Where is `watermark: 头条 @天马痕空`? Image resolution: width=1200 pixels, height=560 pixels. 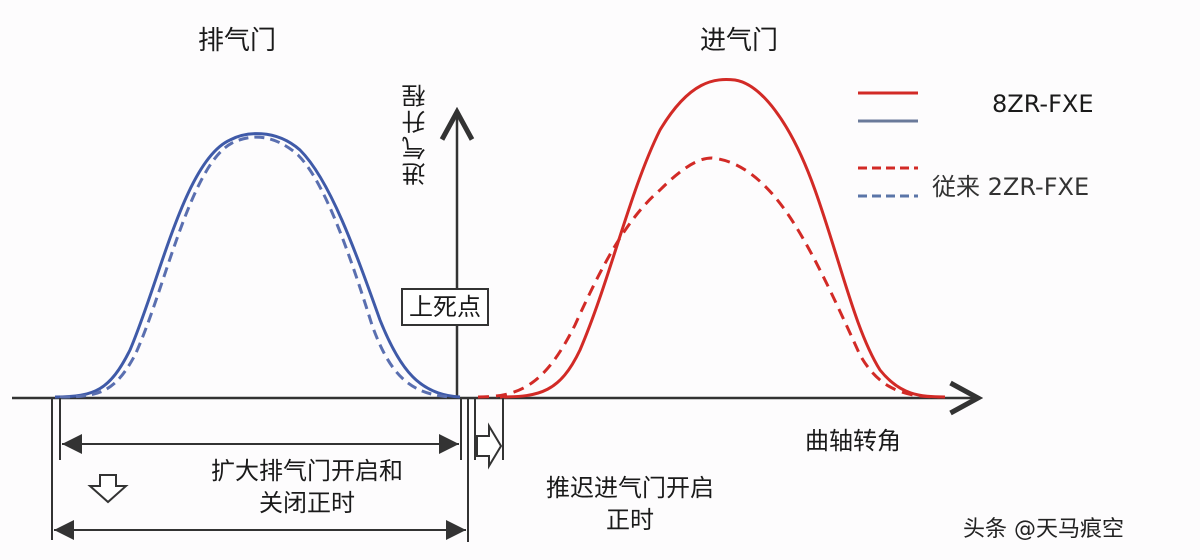
watermark: 头条 @天马痕空 is located at coordinates (1043, 529).